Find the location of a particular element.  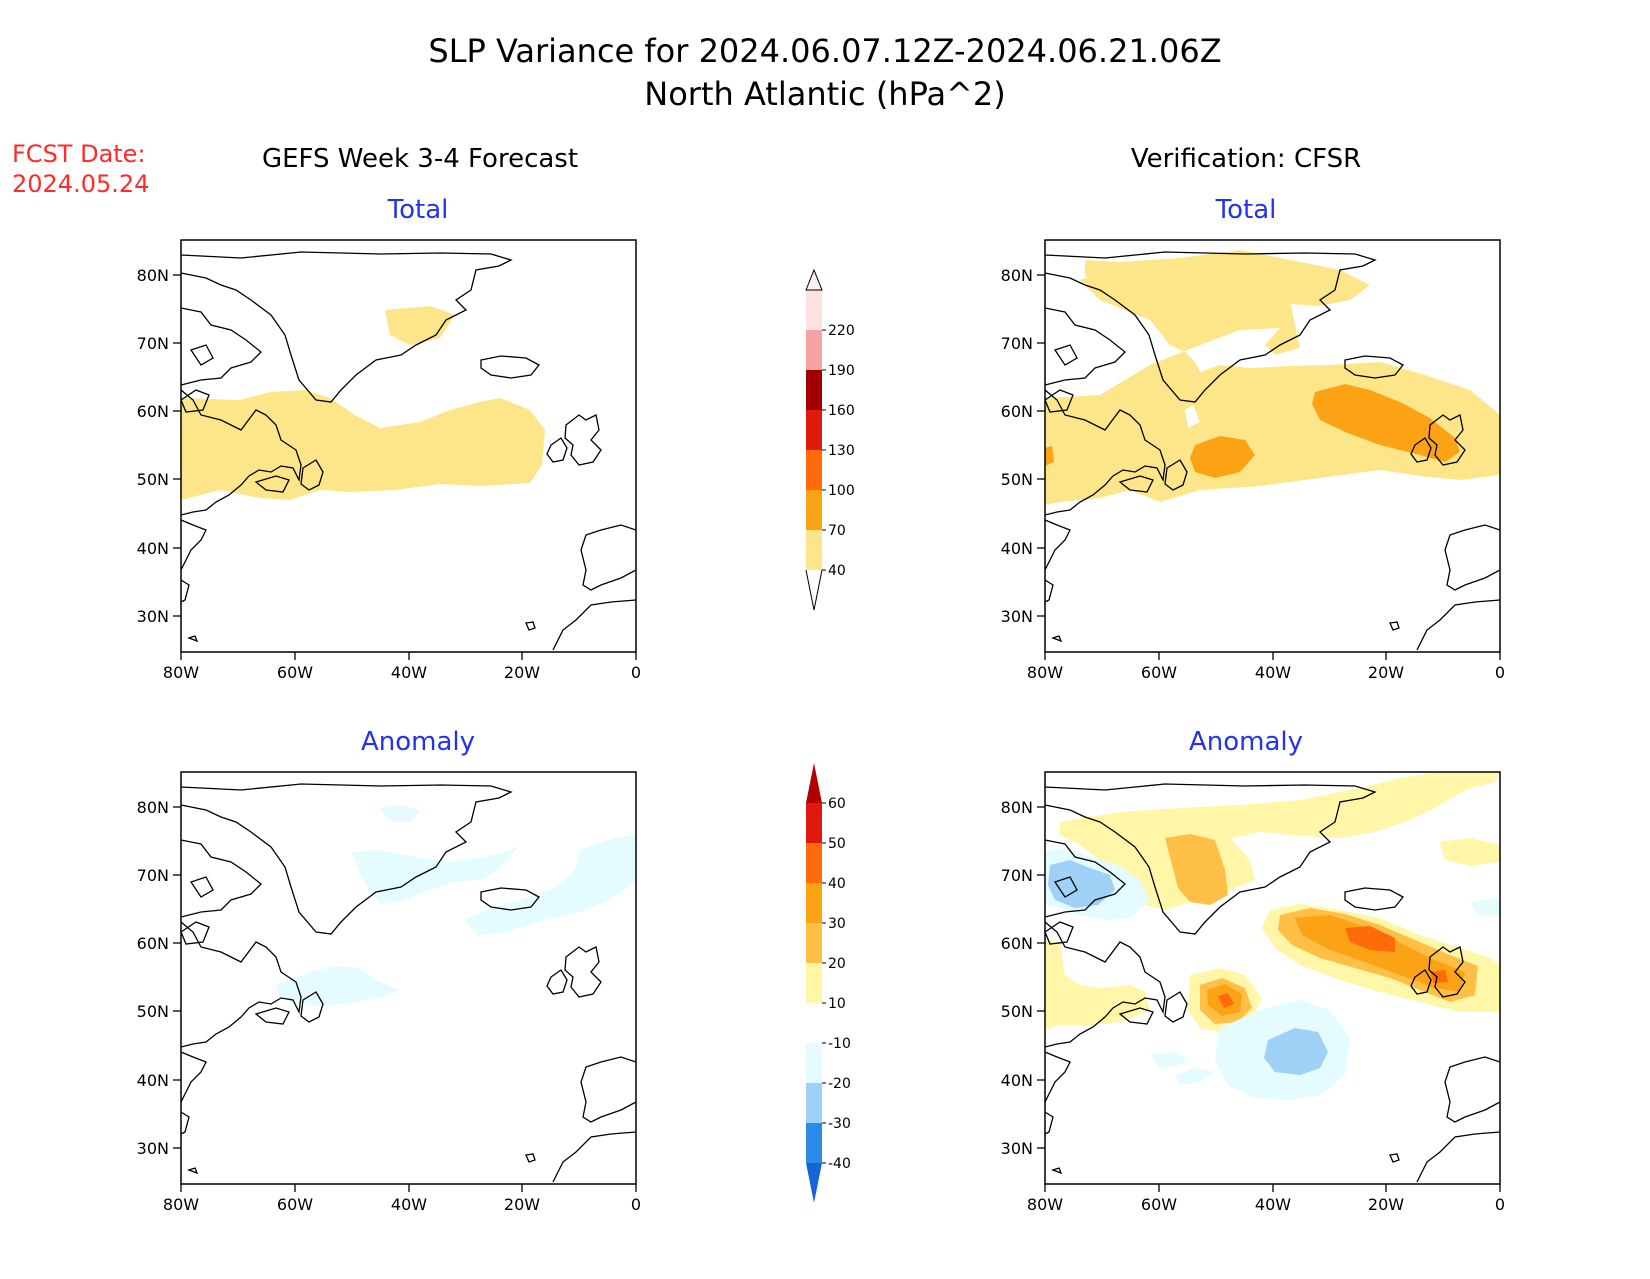

panel-title-anomaly-forecast: Anomaly is located at coordinates (418, 742).